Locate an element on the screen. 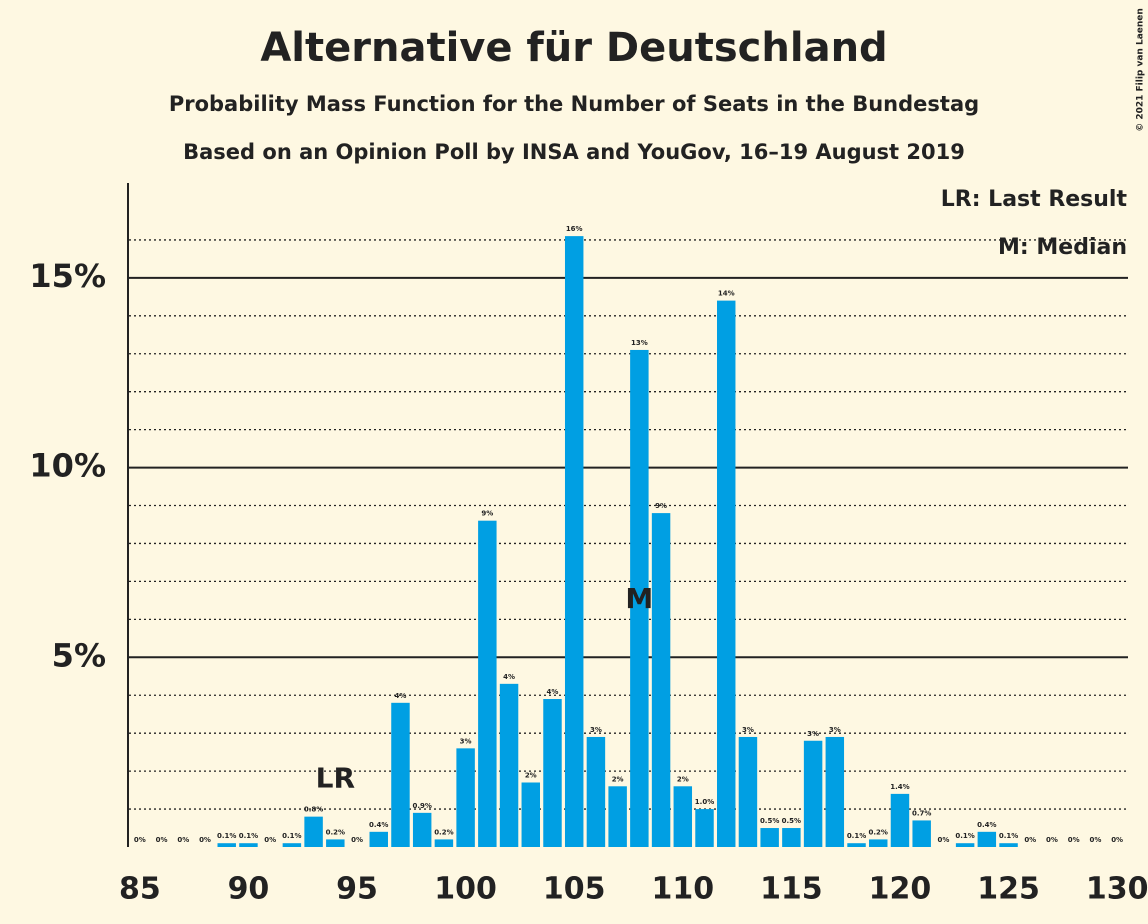 This screenshot has height=924, width=1148. x-tick-label: 100 is located at coordinates (465, 889).